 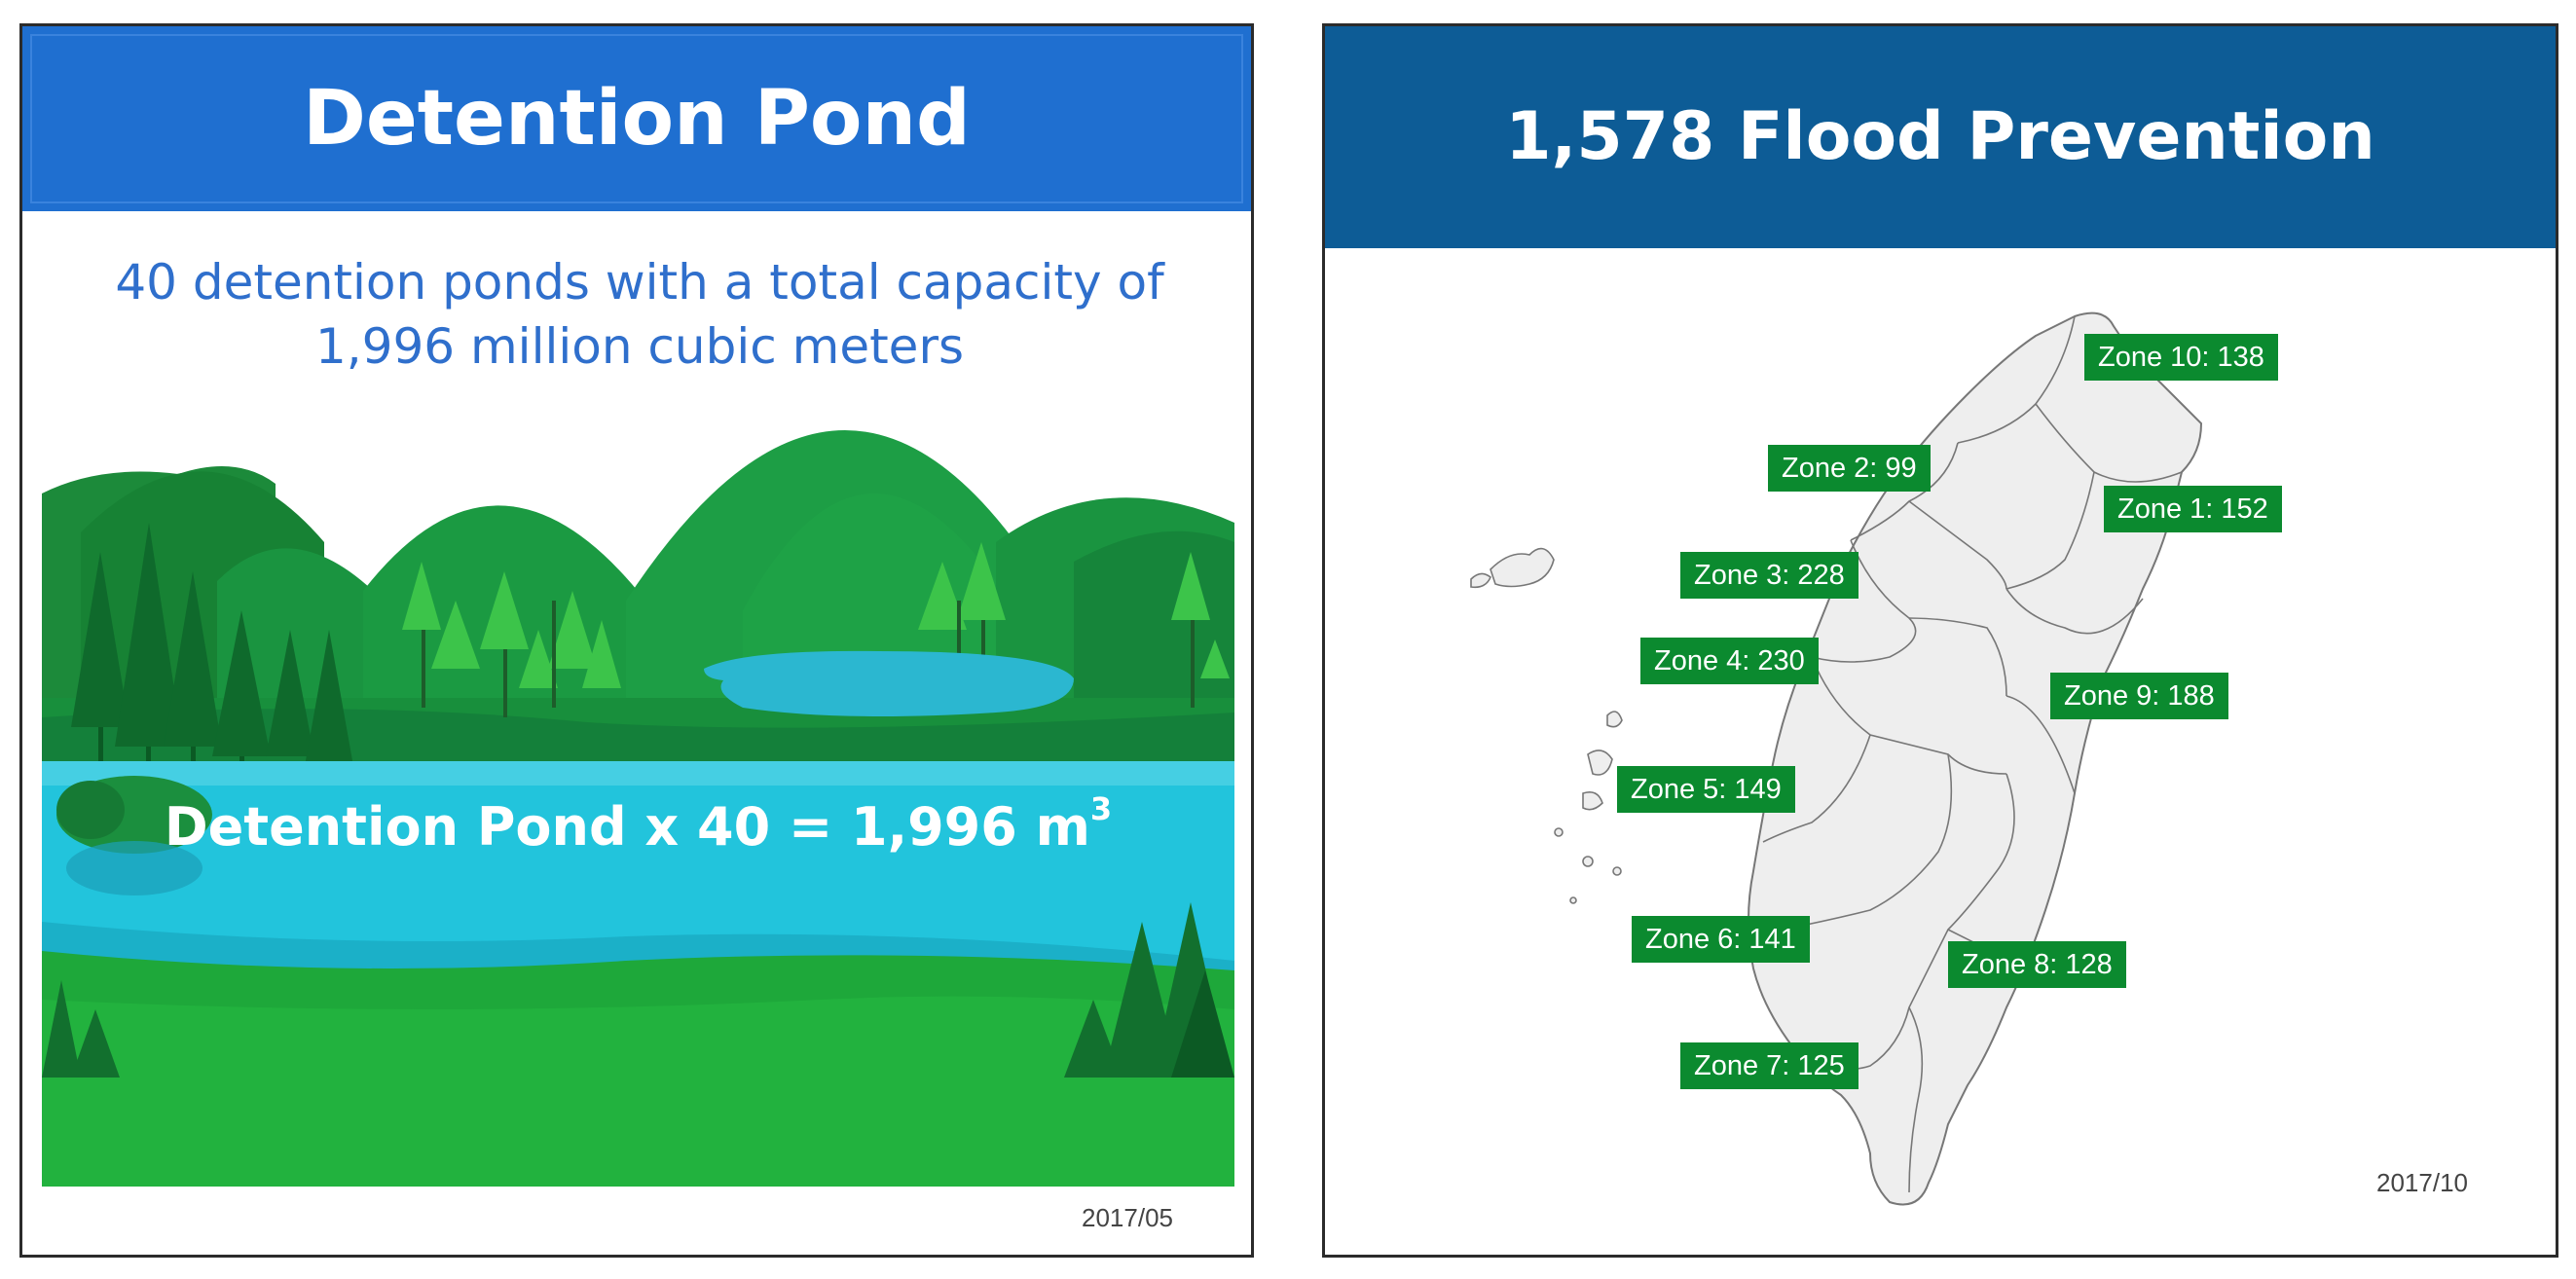 I want to click on zone-label-6: Zone 6: 141, so click(x=1721, y=939).